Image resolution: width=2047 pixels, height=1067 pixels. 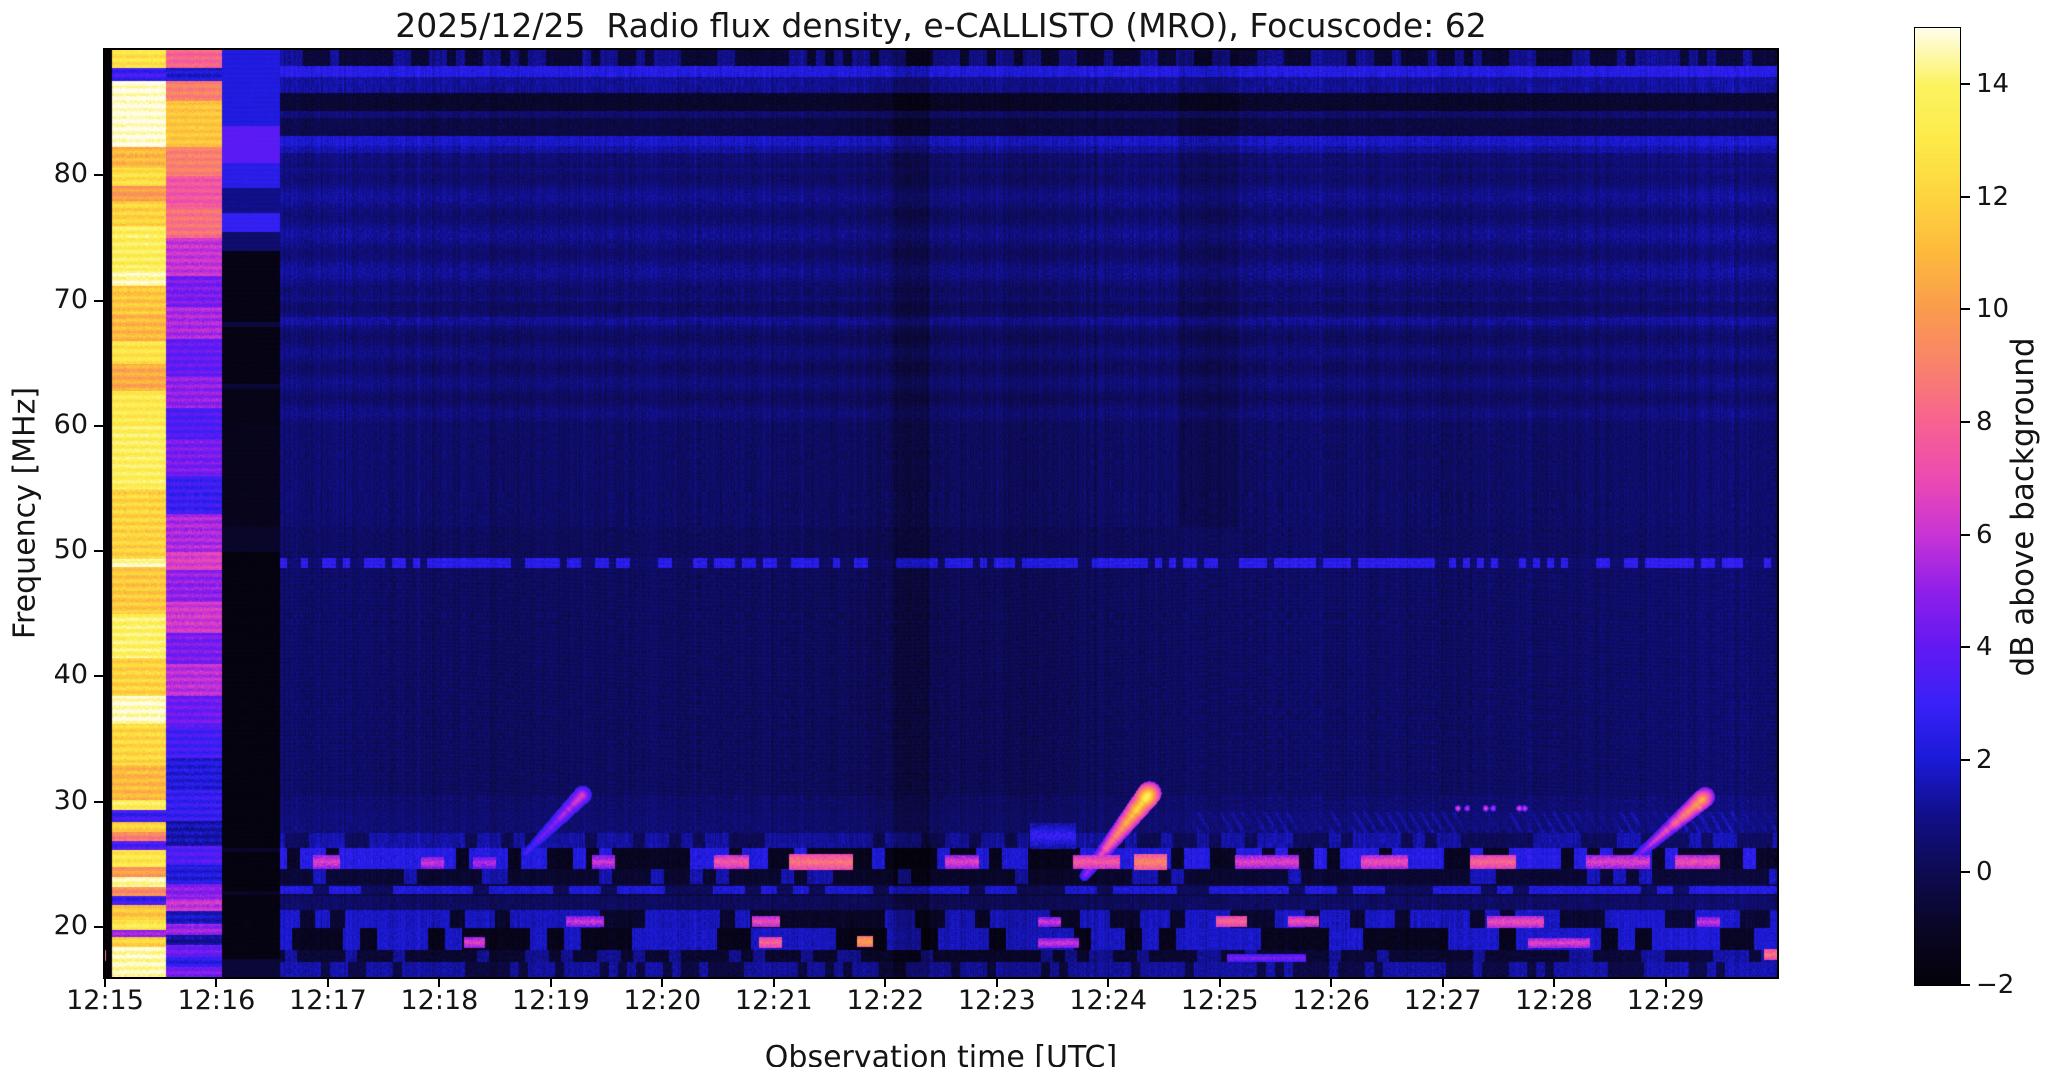 What do you see at coordinates (70, 675) in the screenshot?
I see `y-tick-label: 40` at bounding box center [70, 675].